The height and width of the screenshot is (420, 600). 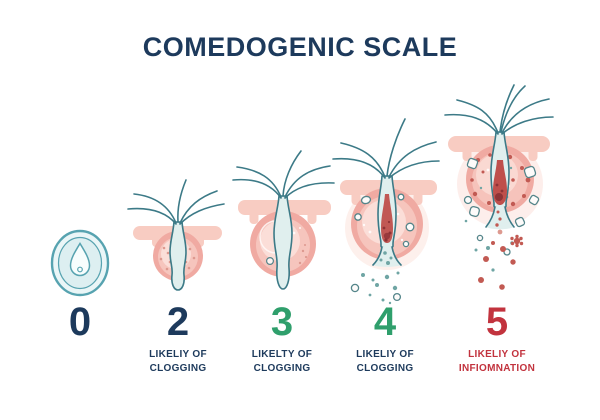 I want to click on scale-number-3: 3, so click(x=282, y=322).